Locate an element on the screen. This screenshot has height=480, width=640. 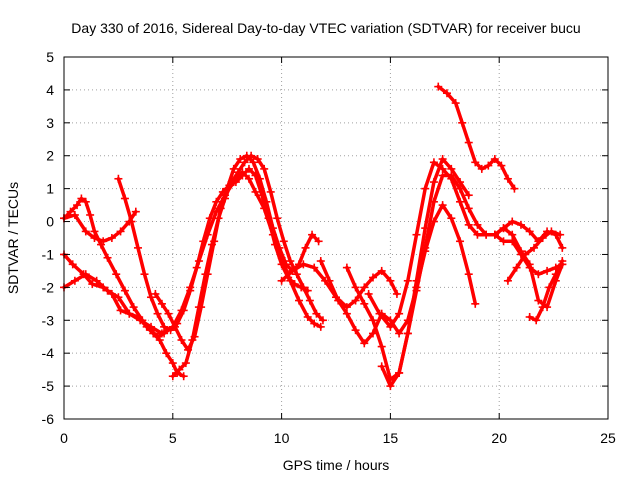
x-axis-label: GPS time / hours is located at coordinates (336, 465).